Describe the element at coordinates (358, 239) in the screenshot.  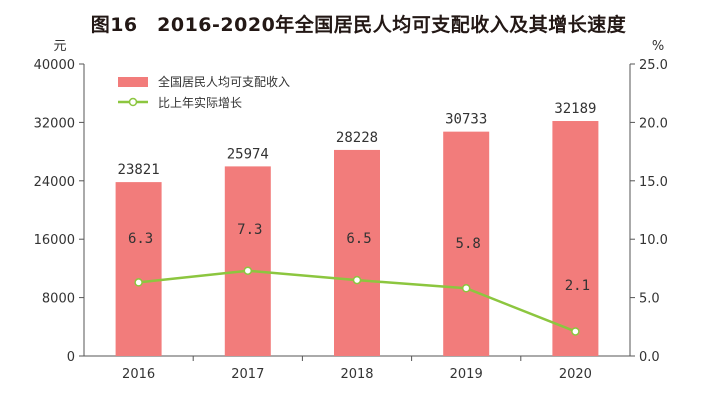
I see `growth-value-label: 6.5` at that location.